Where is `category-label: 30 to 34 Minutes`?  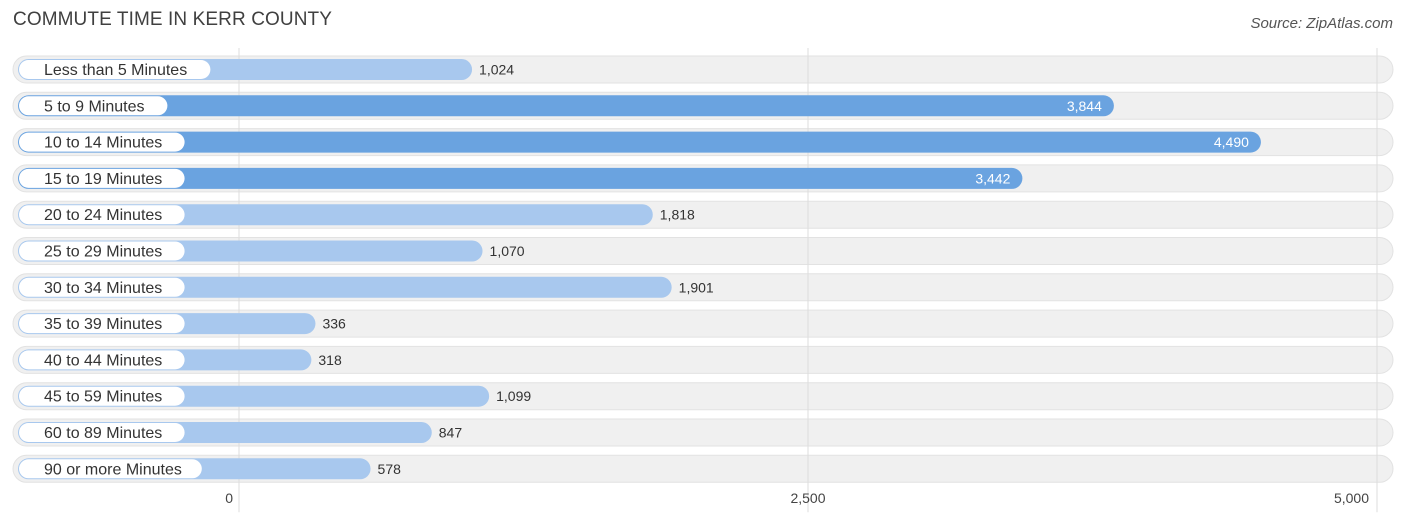 category-label: 30 to 34 Minutes is located at coordinates (103, 288).